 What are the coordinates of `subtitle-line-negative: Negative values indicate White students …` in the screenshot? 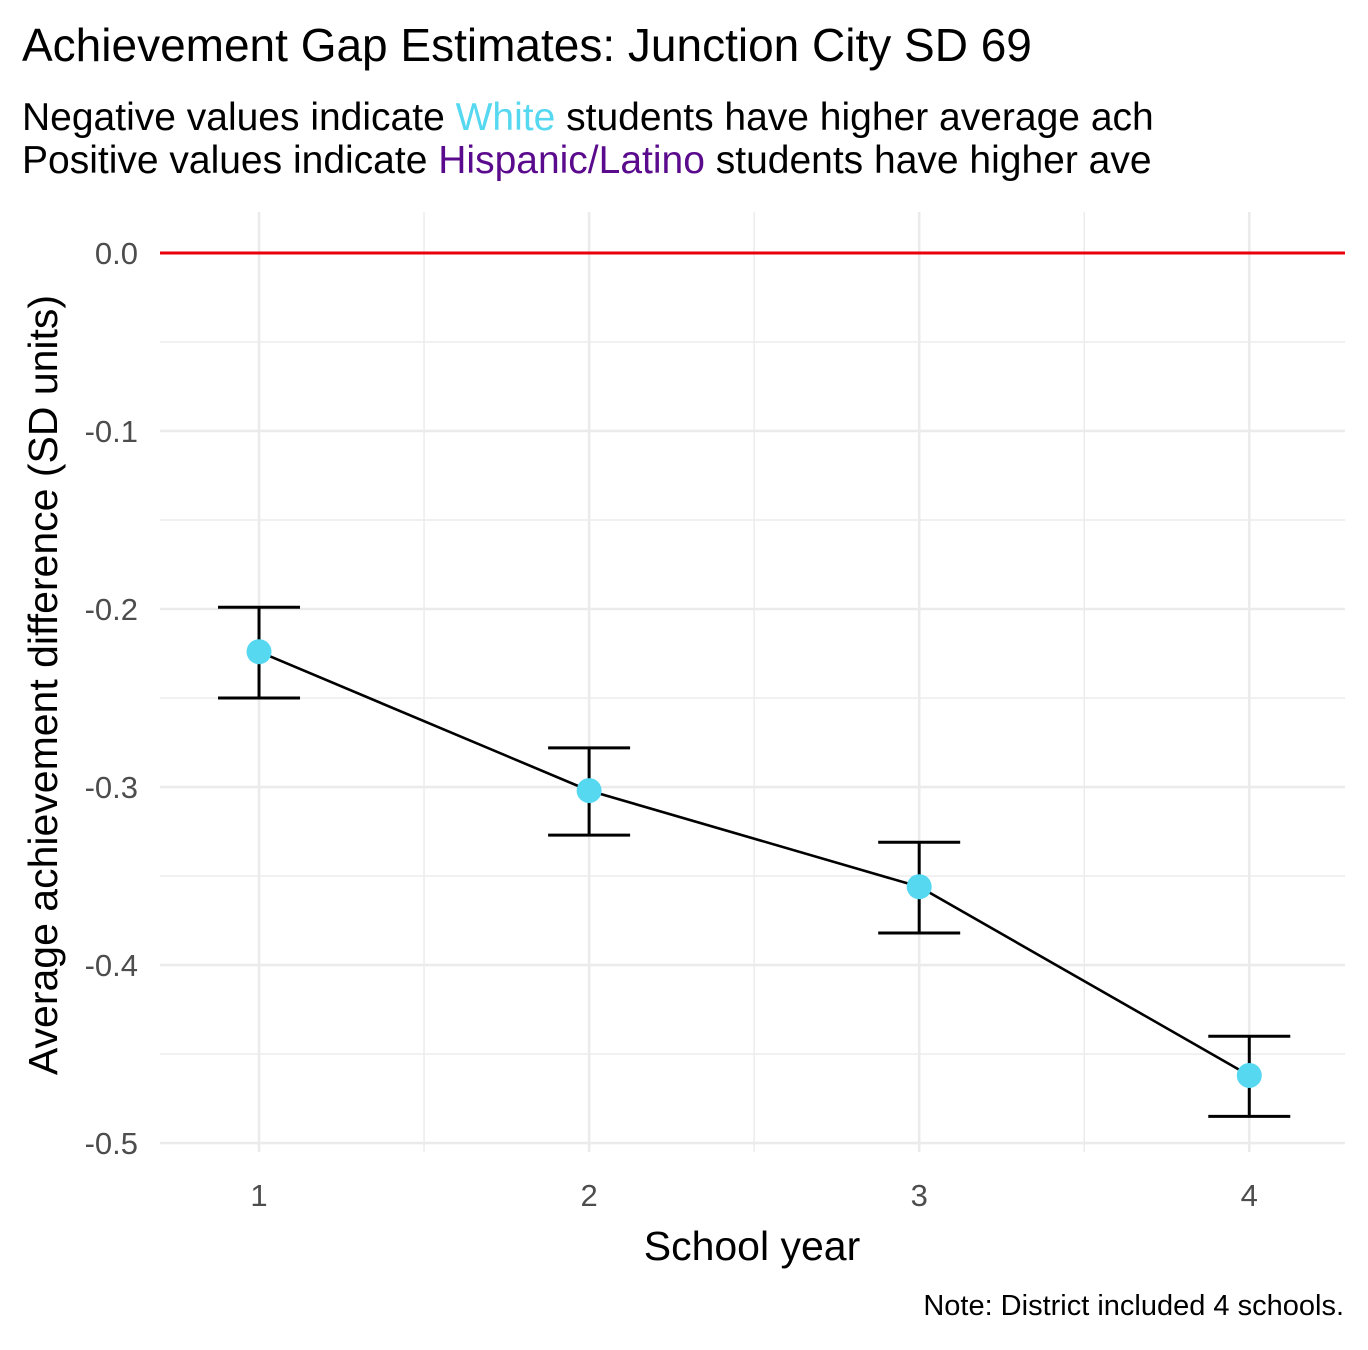 It's located at (588, 117).